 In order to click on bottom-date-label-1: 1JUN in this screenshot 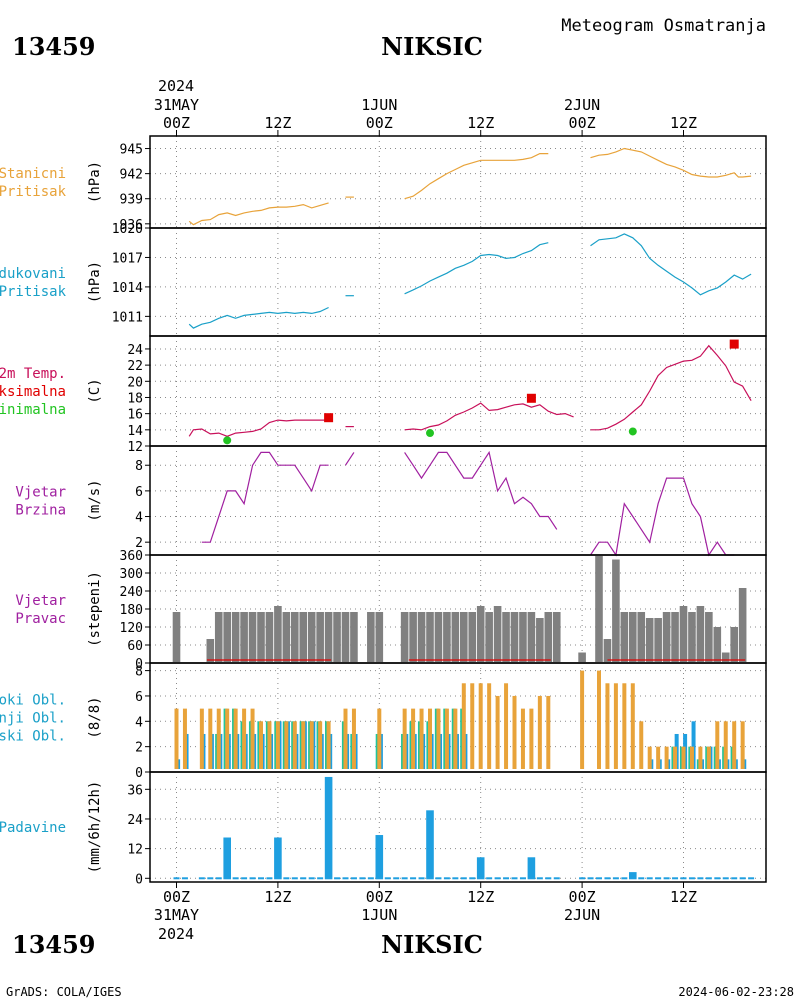, I will do `click(379, 915)`.